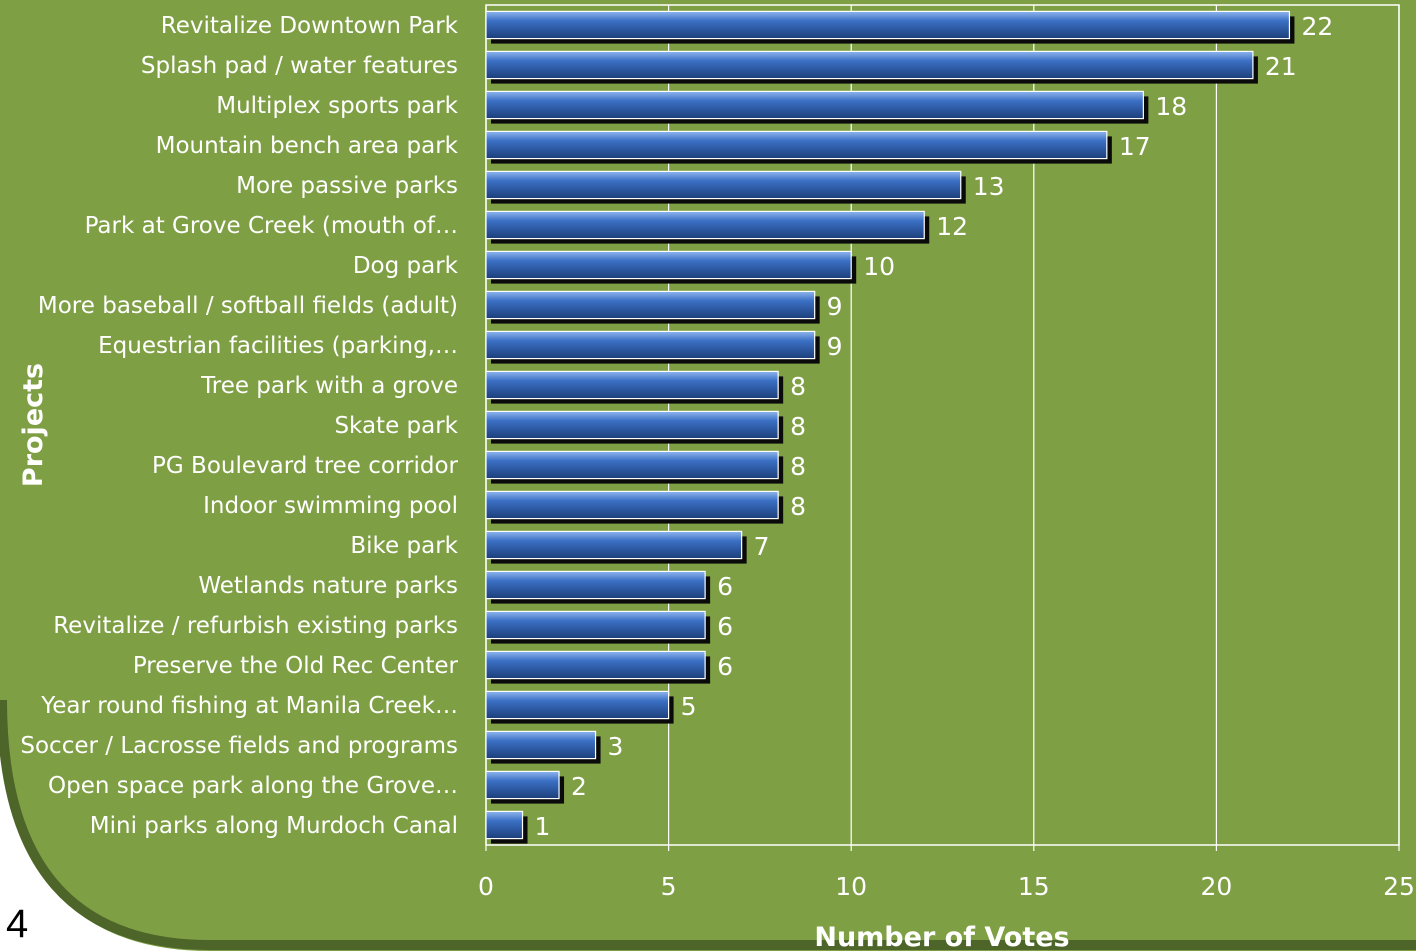 Image resolution: width=1416 pixels, height=951 pixels. I want to click on value-label: 21, so click(1281, 66).